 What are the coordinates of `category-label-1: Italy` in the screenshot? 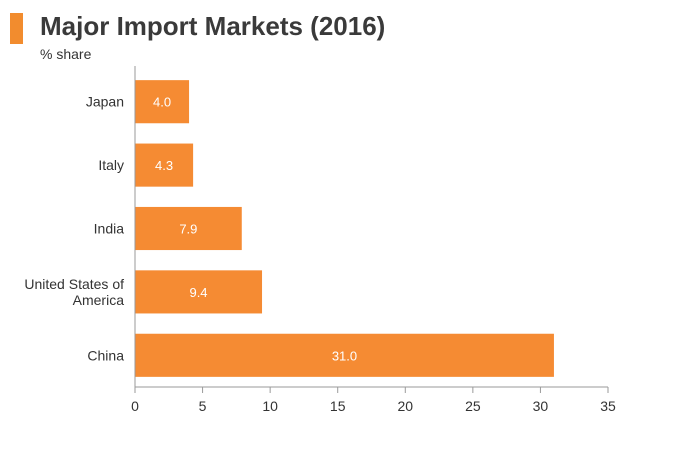 It's located at (111, 165).